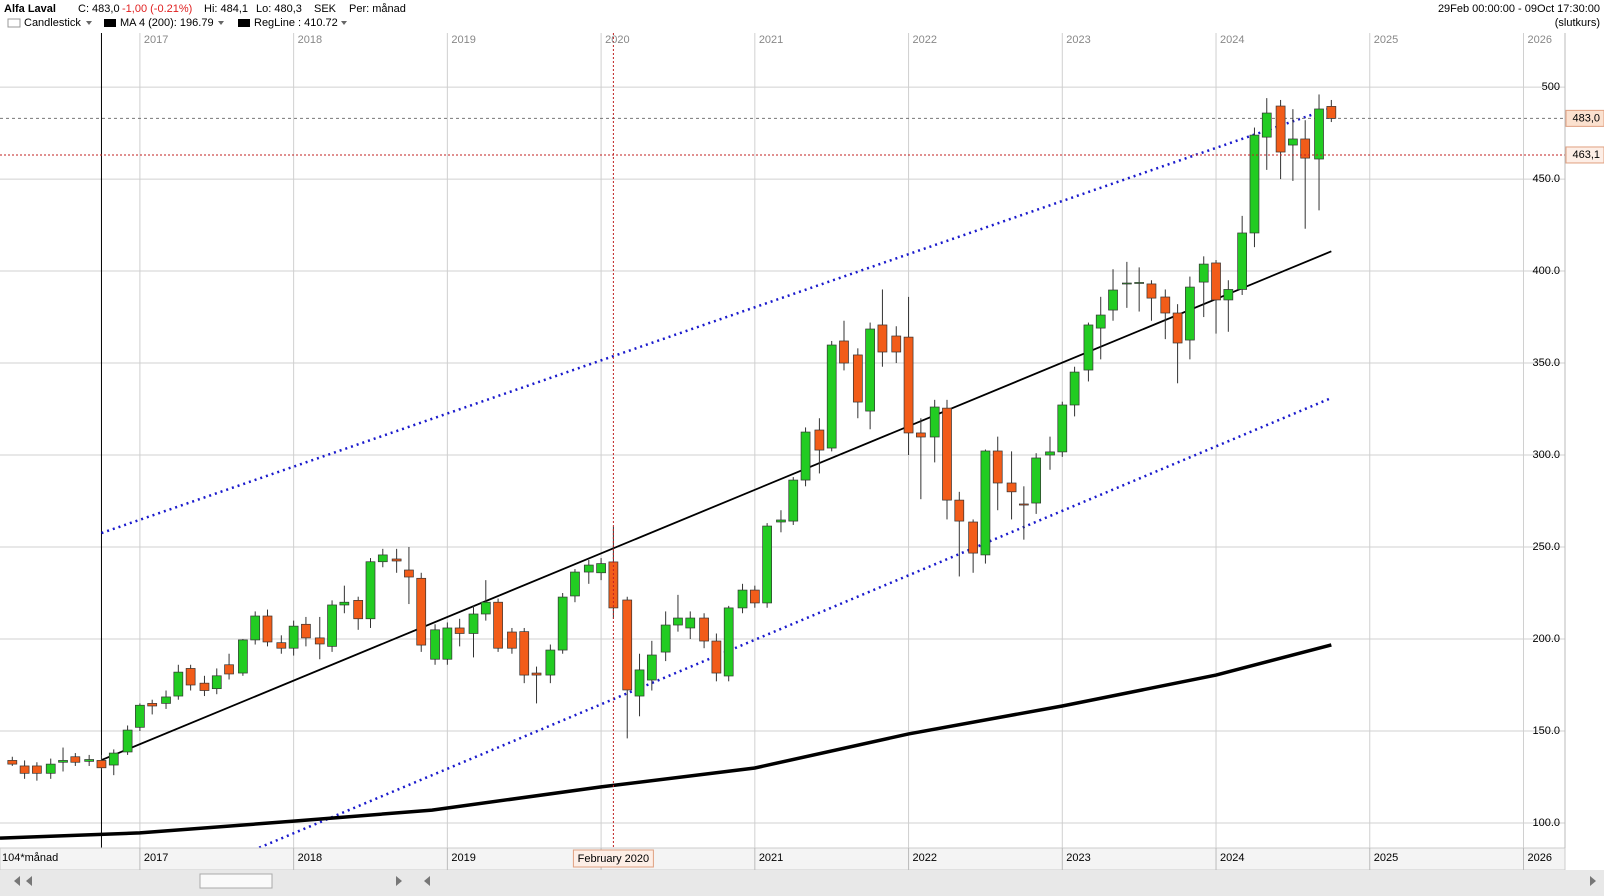 Image resolution: width=1604 pixels, height=896 pixels. What do you see at coordinates (167, 23) in the screenshot?
I see `legend-label: MA 4 (200): 196.79` at bounding box center [167, 23].